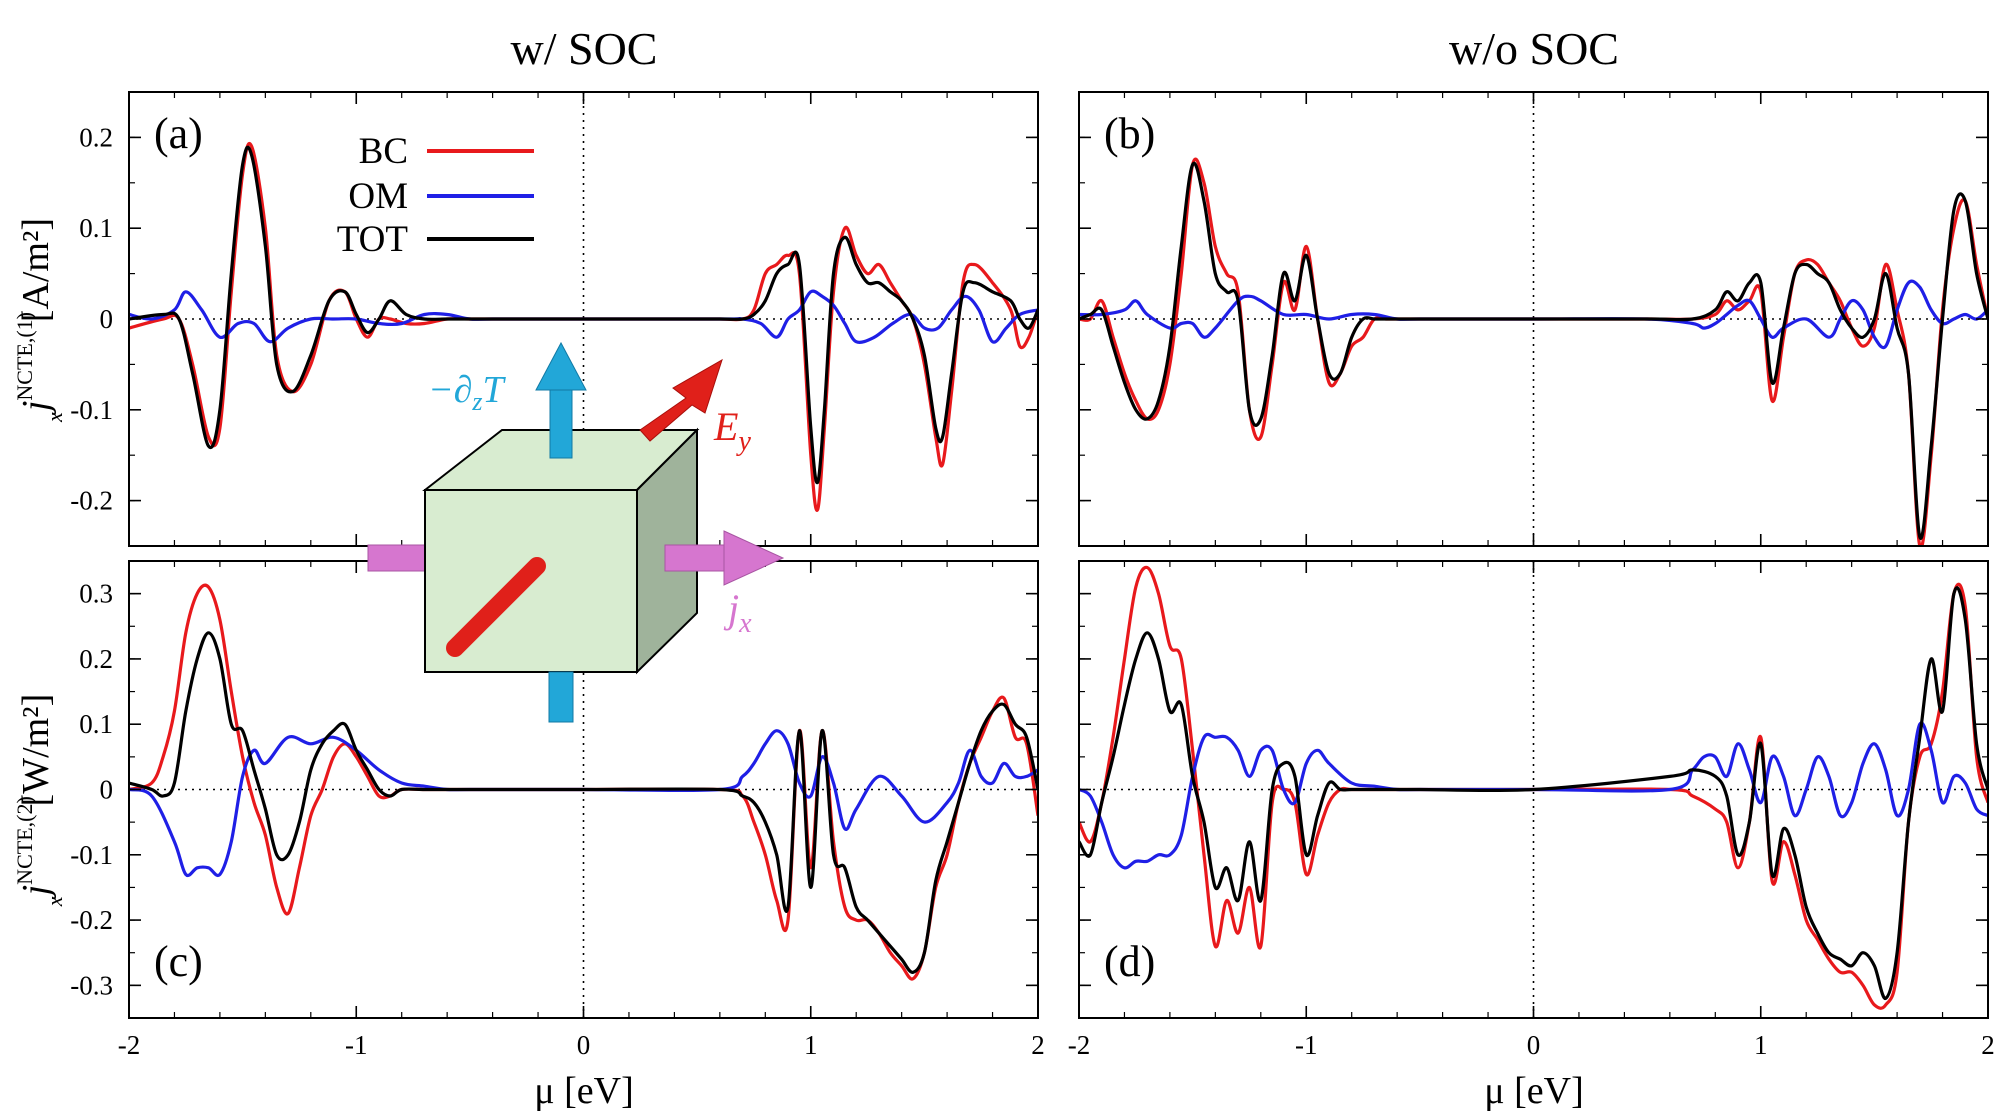 This screenshot has height=1111, width=2002. Describe the element at coordinates (561, 366) in the screenshot. I see `gradient-arrow-head` at that location.